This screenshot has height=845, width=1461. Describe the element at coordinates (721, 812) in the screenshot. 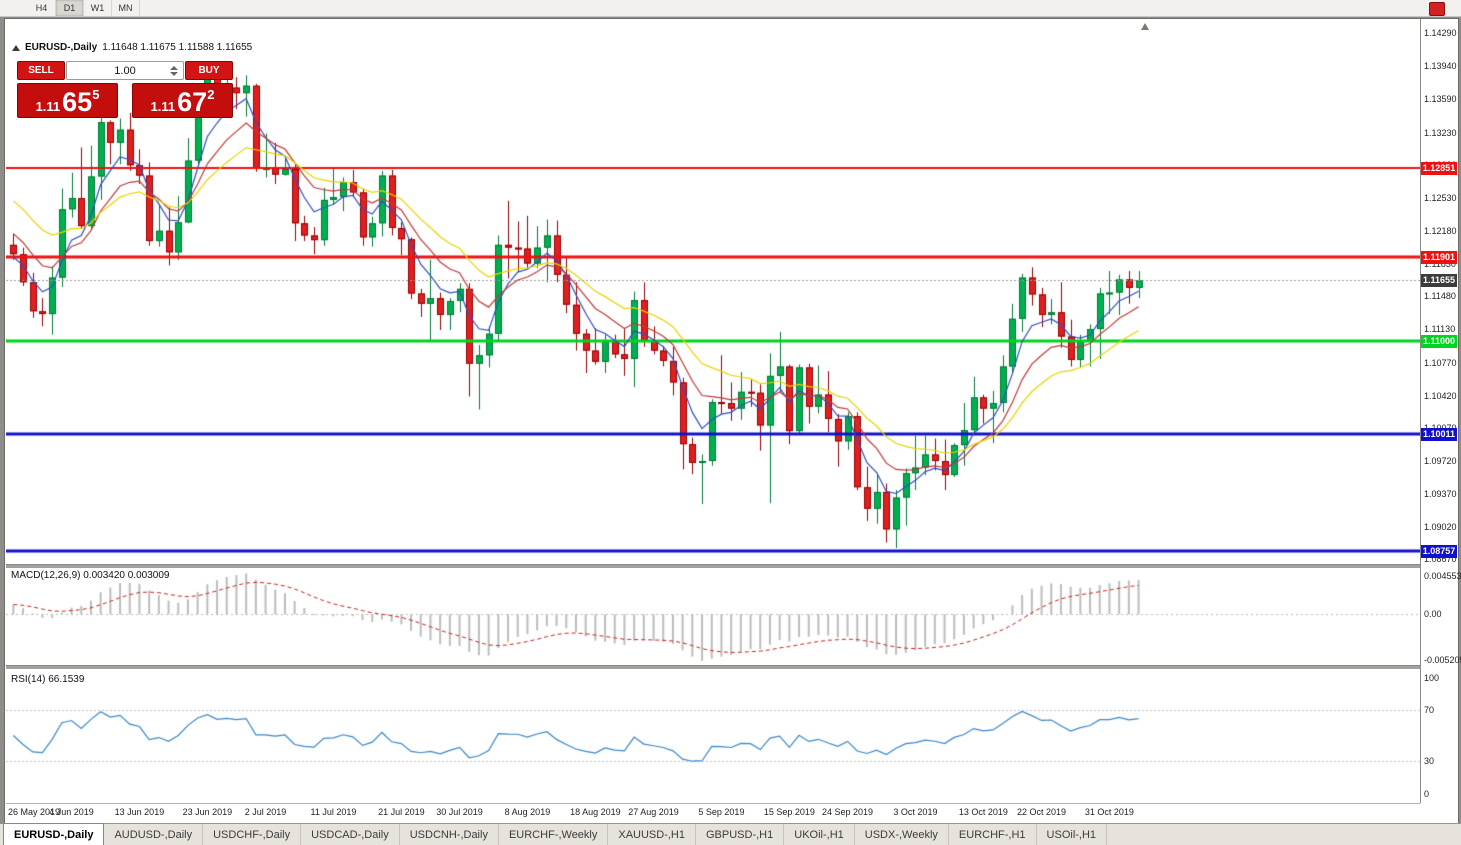

I see `date-label: 5 Sep 2019` at that location.